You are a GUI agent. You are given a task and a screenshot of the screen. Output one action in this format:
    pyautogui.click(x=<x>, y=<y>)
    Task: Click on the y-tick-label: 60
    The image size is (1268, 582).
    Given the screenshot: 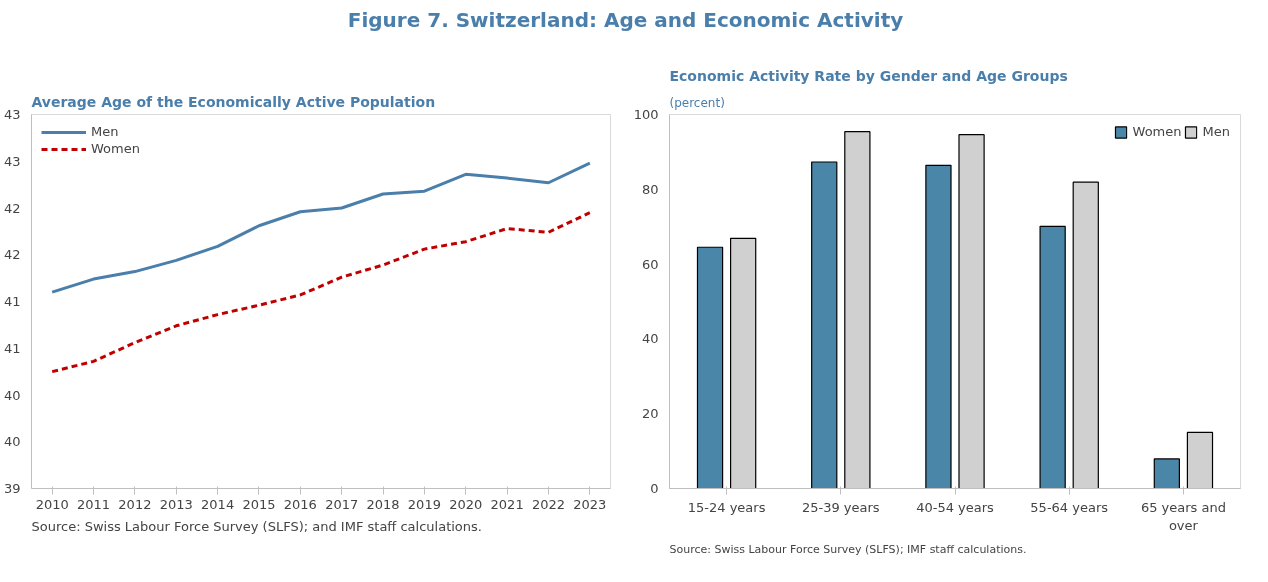 What is the action you would take?
    pyautogui.click(x=650, y=264)
    